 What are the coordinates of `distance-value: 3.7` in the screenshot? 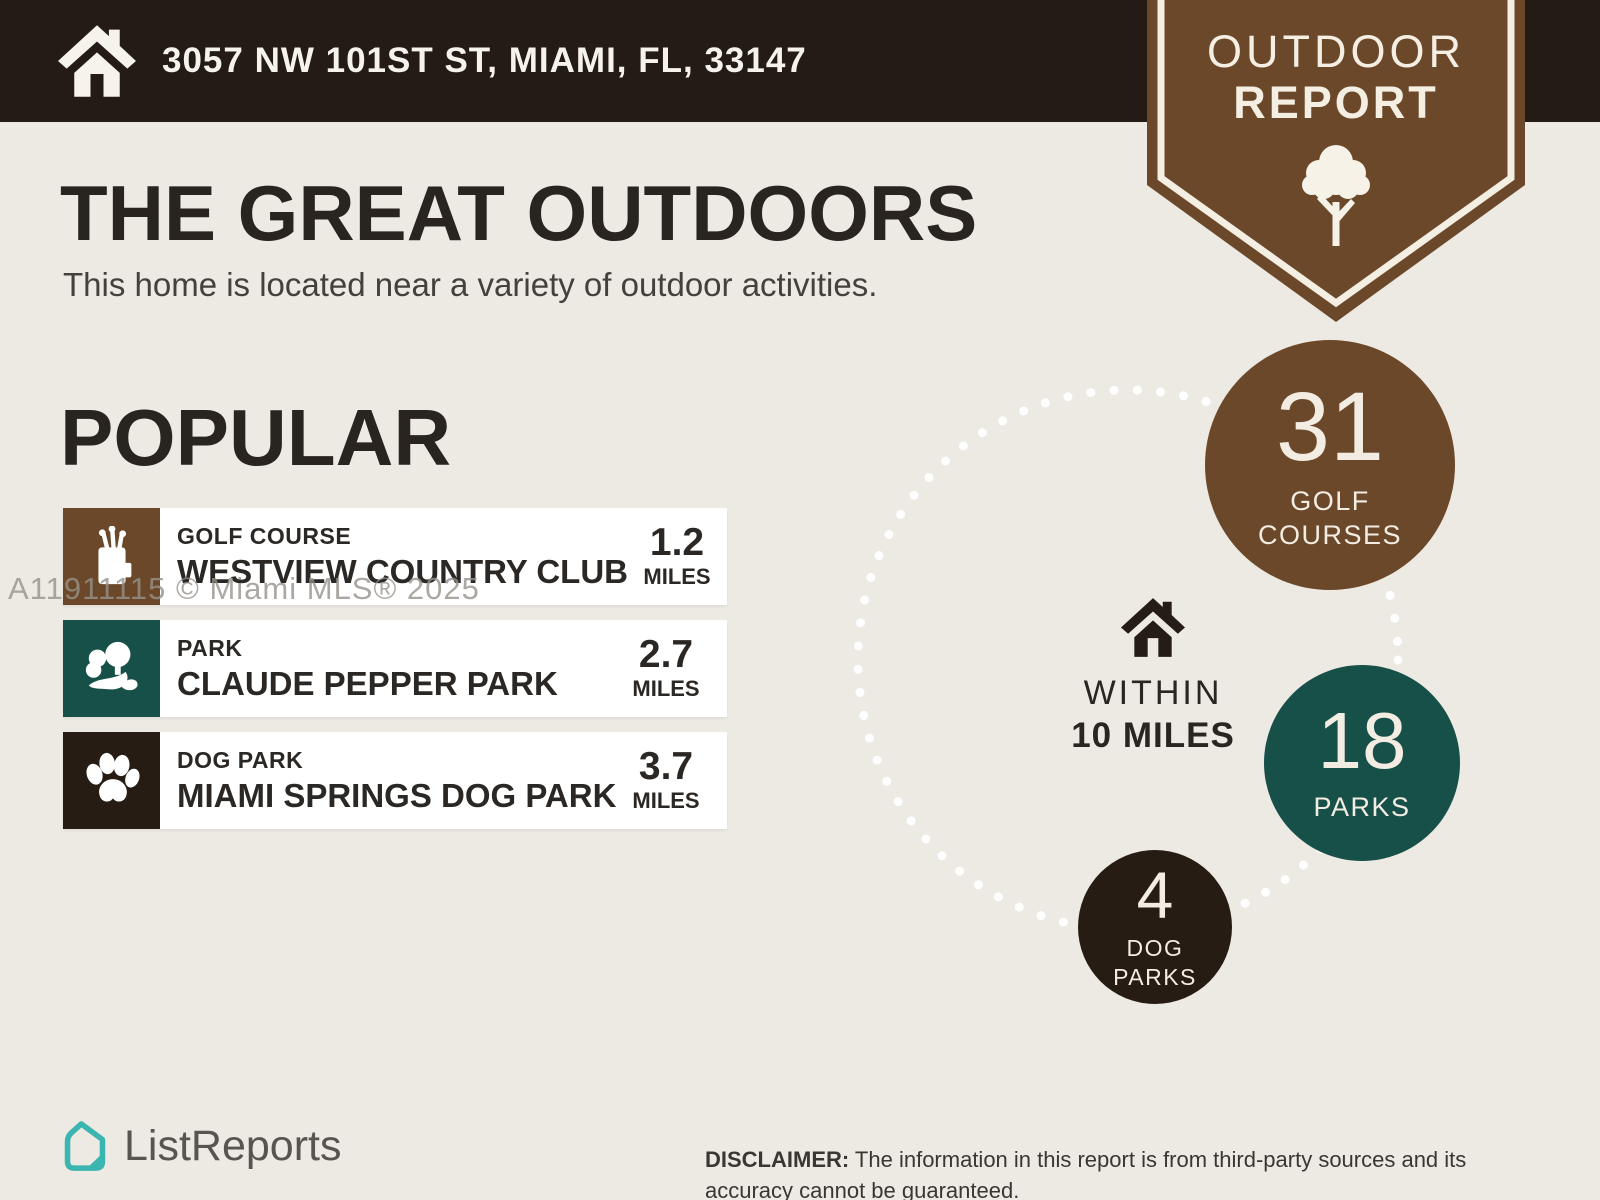 It's located at (666, 766).